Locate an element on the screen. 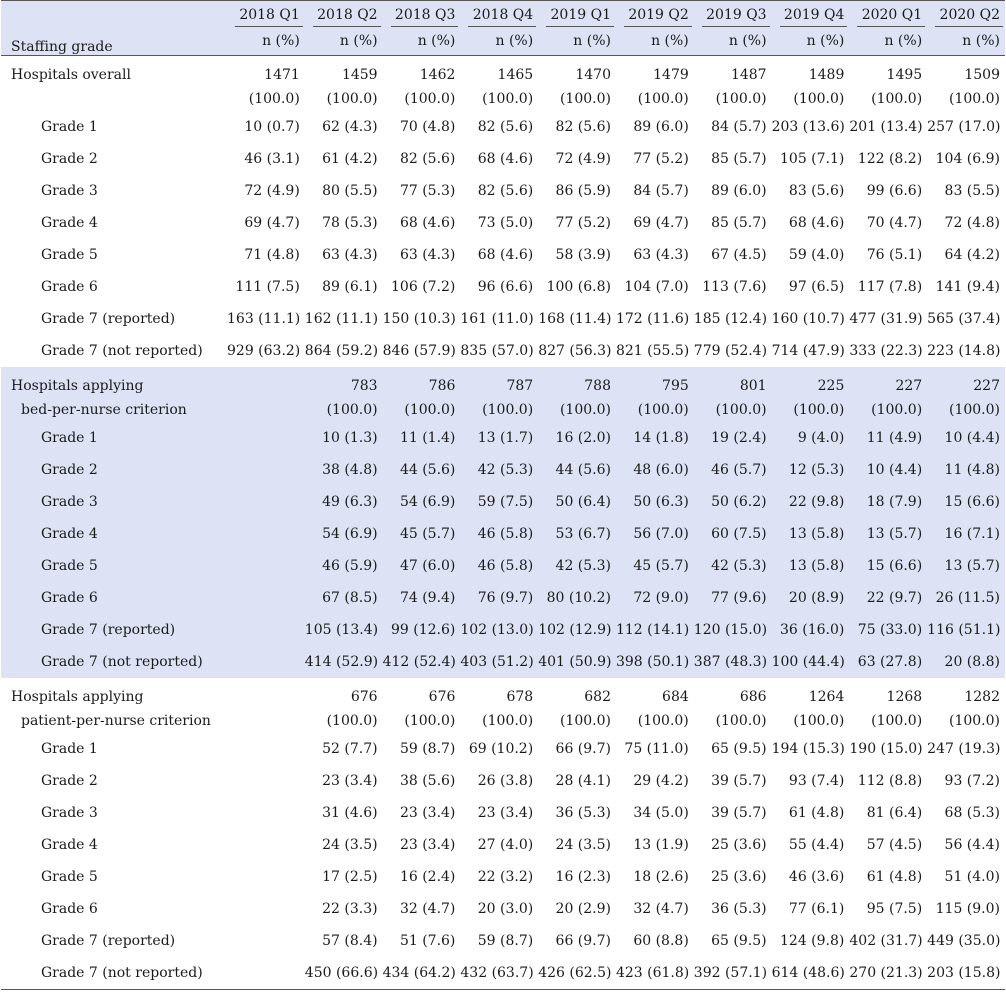 The height and width of the screenshot is (992, 1006). value-cell: 77 (5.3) is located at coordinates (427, 191).